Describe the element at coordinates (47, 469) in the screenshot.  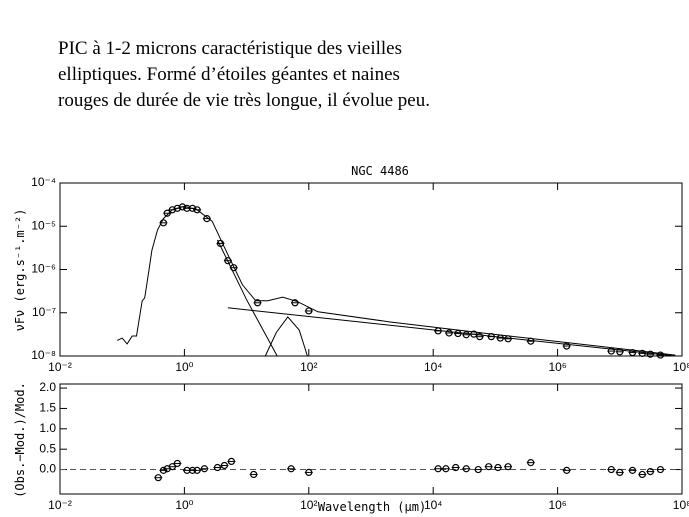
I see `y-tick-label: 0.0` at that location.